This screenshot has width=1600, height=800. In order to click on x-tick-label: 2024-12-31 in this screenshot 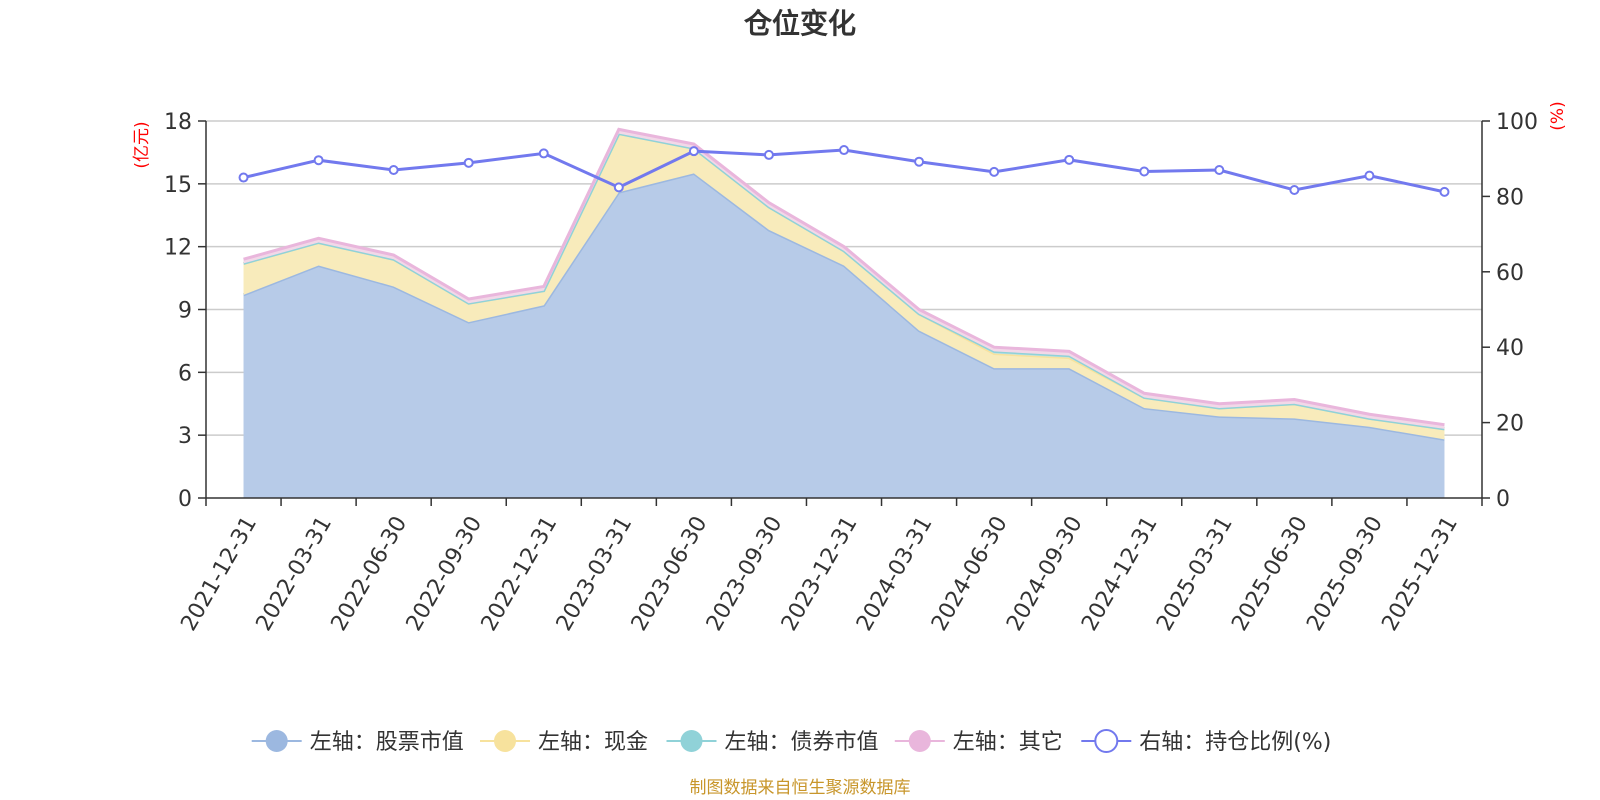, I will do `click(1120, 573)`.